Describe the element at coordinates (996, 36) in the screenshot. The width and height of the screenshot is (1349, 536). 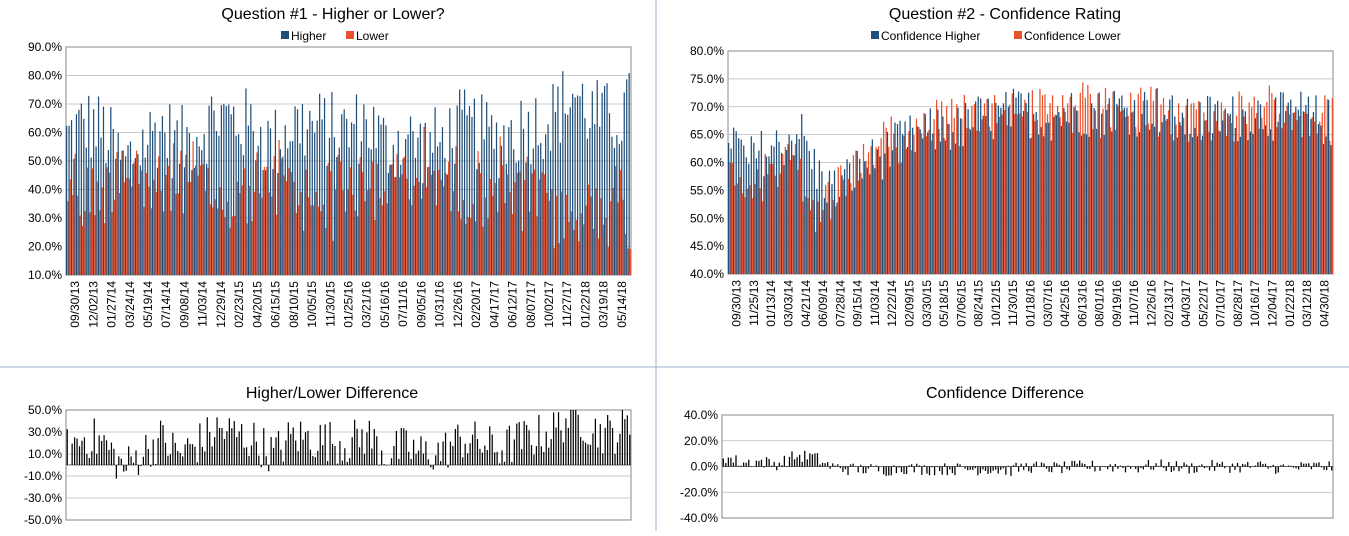
I see `chart2-legend: Confidence Higher Confidence Lower` at that location.